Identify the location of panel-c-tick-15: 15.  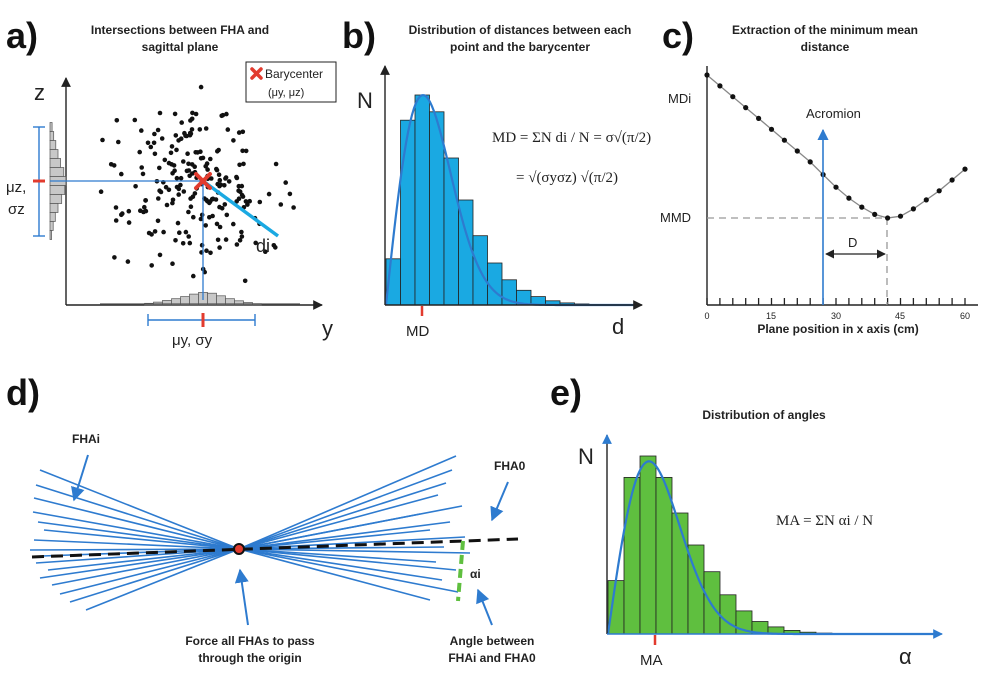
(771, 316).